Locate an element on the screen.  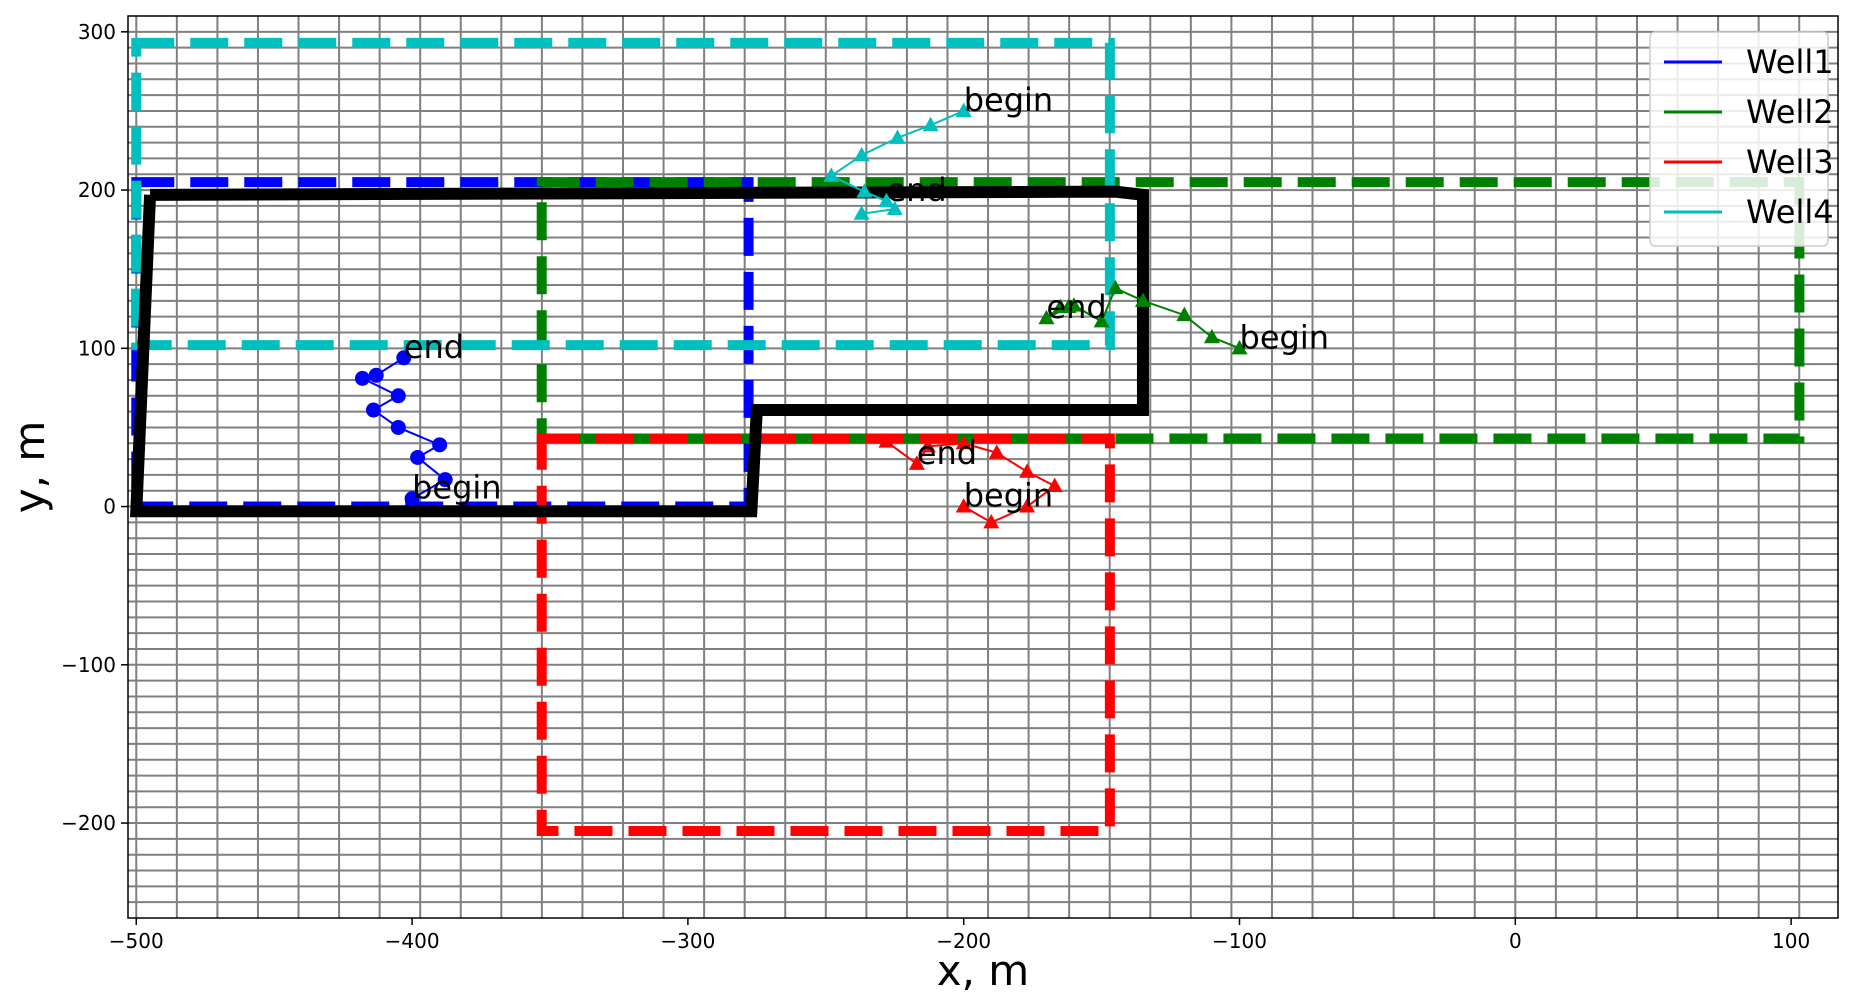
rectangle-well3 is located at coordinates (825, 634).